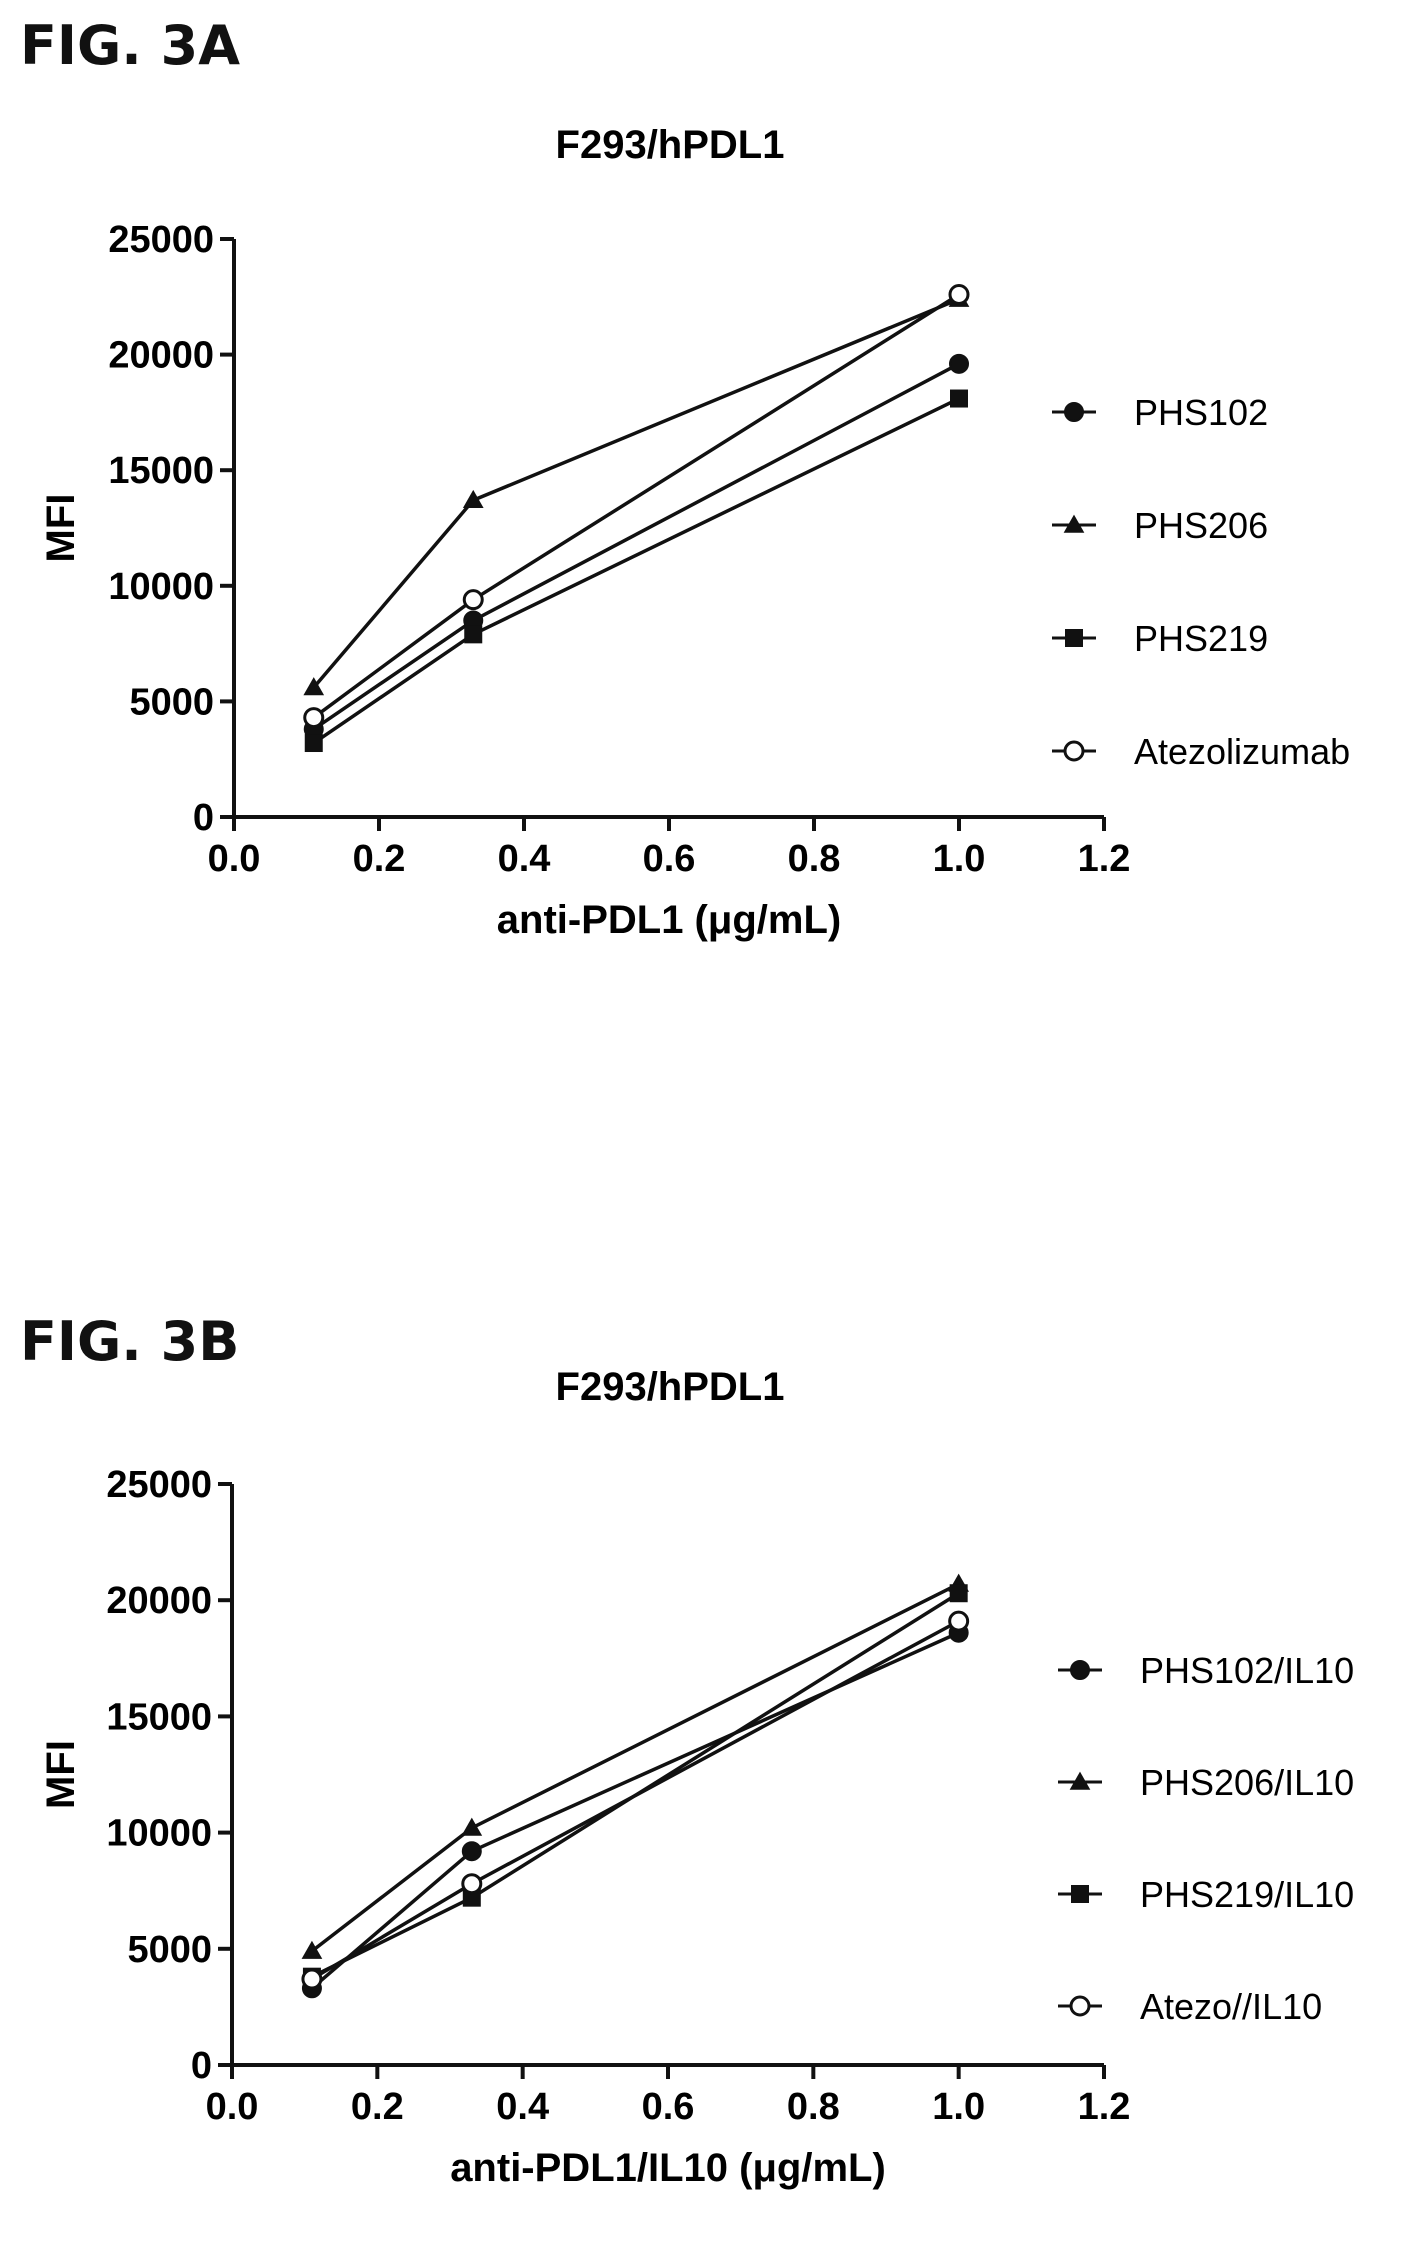 The height and width of the screenshot is (2268, 1426). What do you see at coordinates (1242, 751) in the screenshot?
I see `legend-label: Atezolizumab` at bounding box center [1242, 751].